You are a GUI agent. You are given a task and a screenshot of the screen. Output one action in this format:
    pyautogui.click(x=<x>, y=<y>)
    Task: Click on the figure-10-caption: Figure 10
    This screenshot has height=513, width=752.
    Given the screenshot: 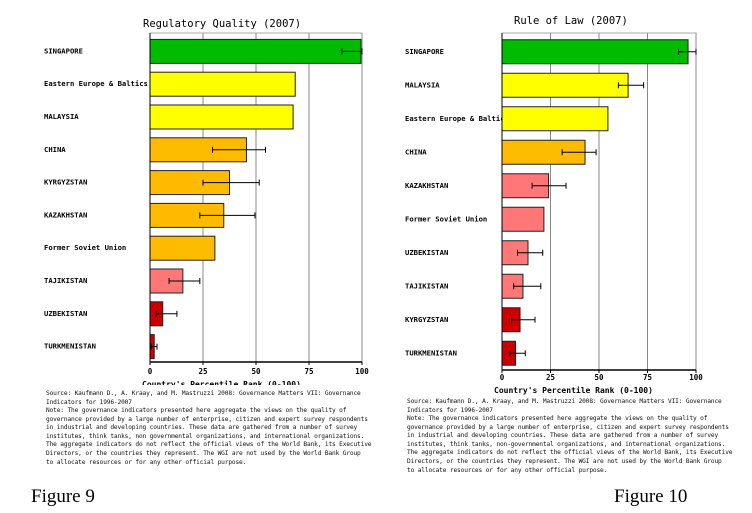 What is the action you would take?
    pyautogui.click(x=651, y=496)
    